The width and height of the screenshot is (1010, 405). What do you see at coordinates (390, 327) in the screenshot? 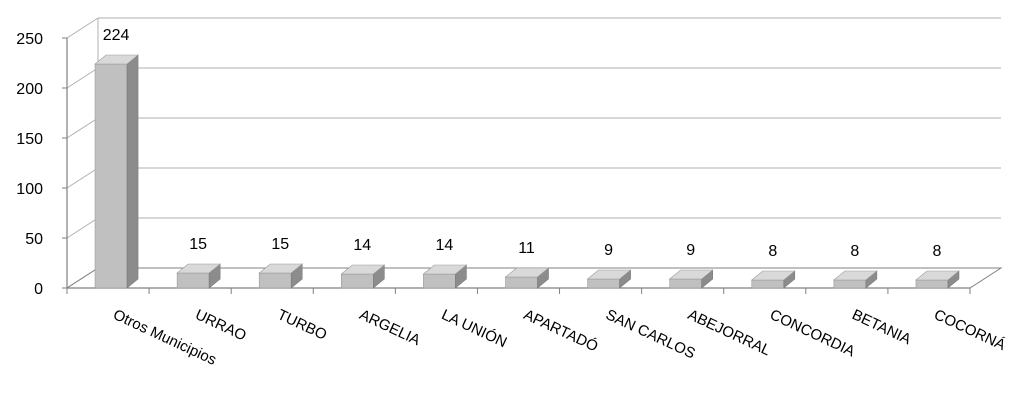
I see `x-tick-label: ARGELIA` at bounding box center [390, 327].